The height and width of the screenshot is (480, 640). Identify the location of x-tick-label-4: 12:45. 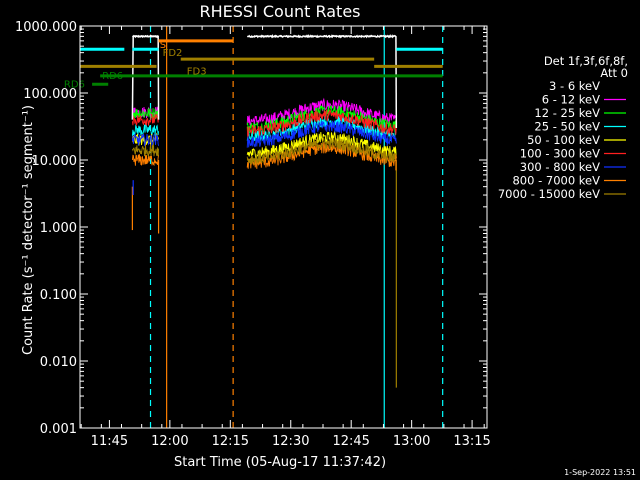
(350, 441).